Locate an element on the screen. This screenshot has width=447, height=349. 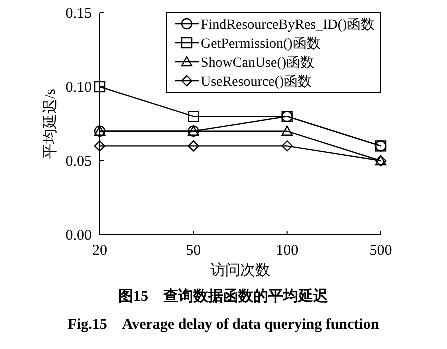
x-tick-label: 500 is located at coordinates (381, 251).